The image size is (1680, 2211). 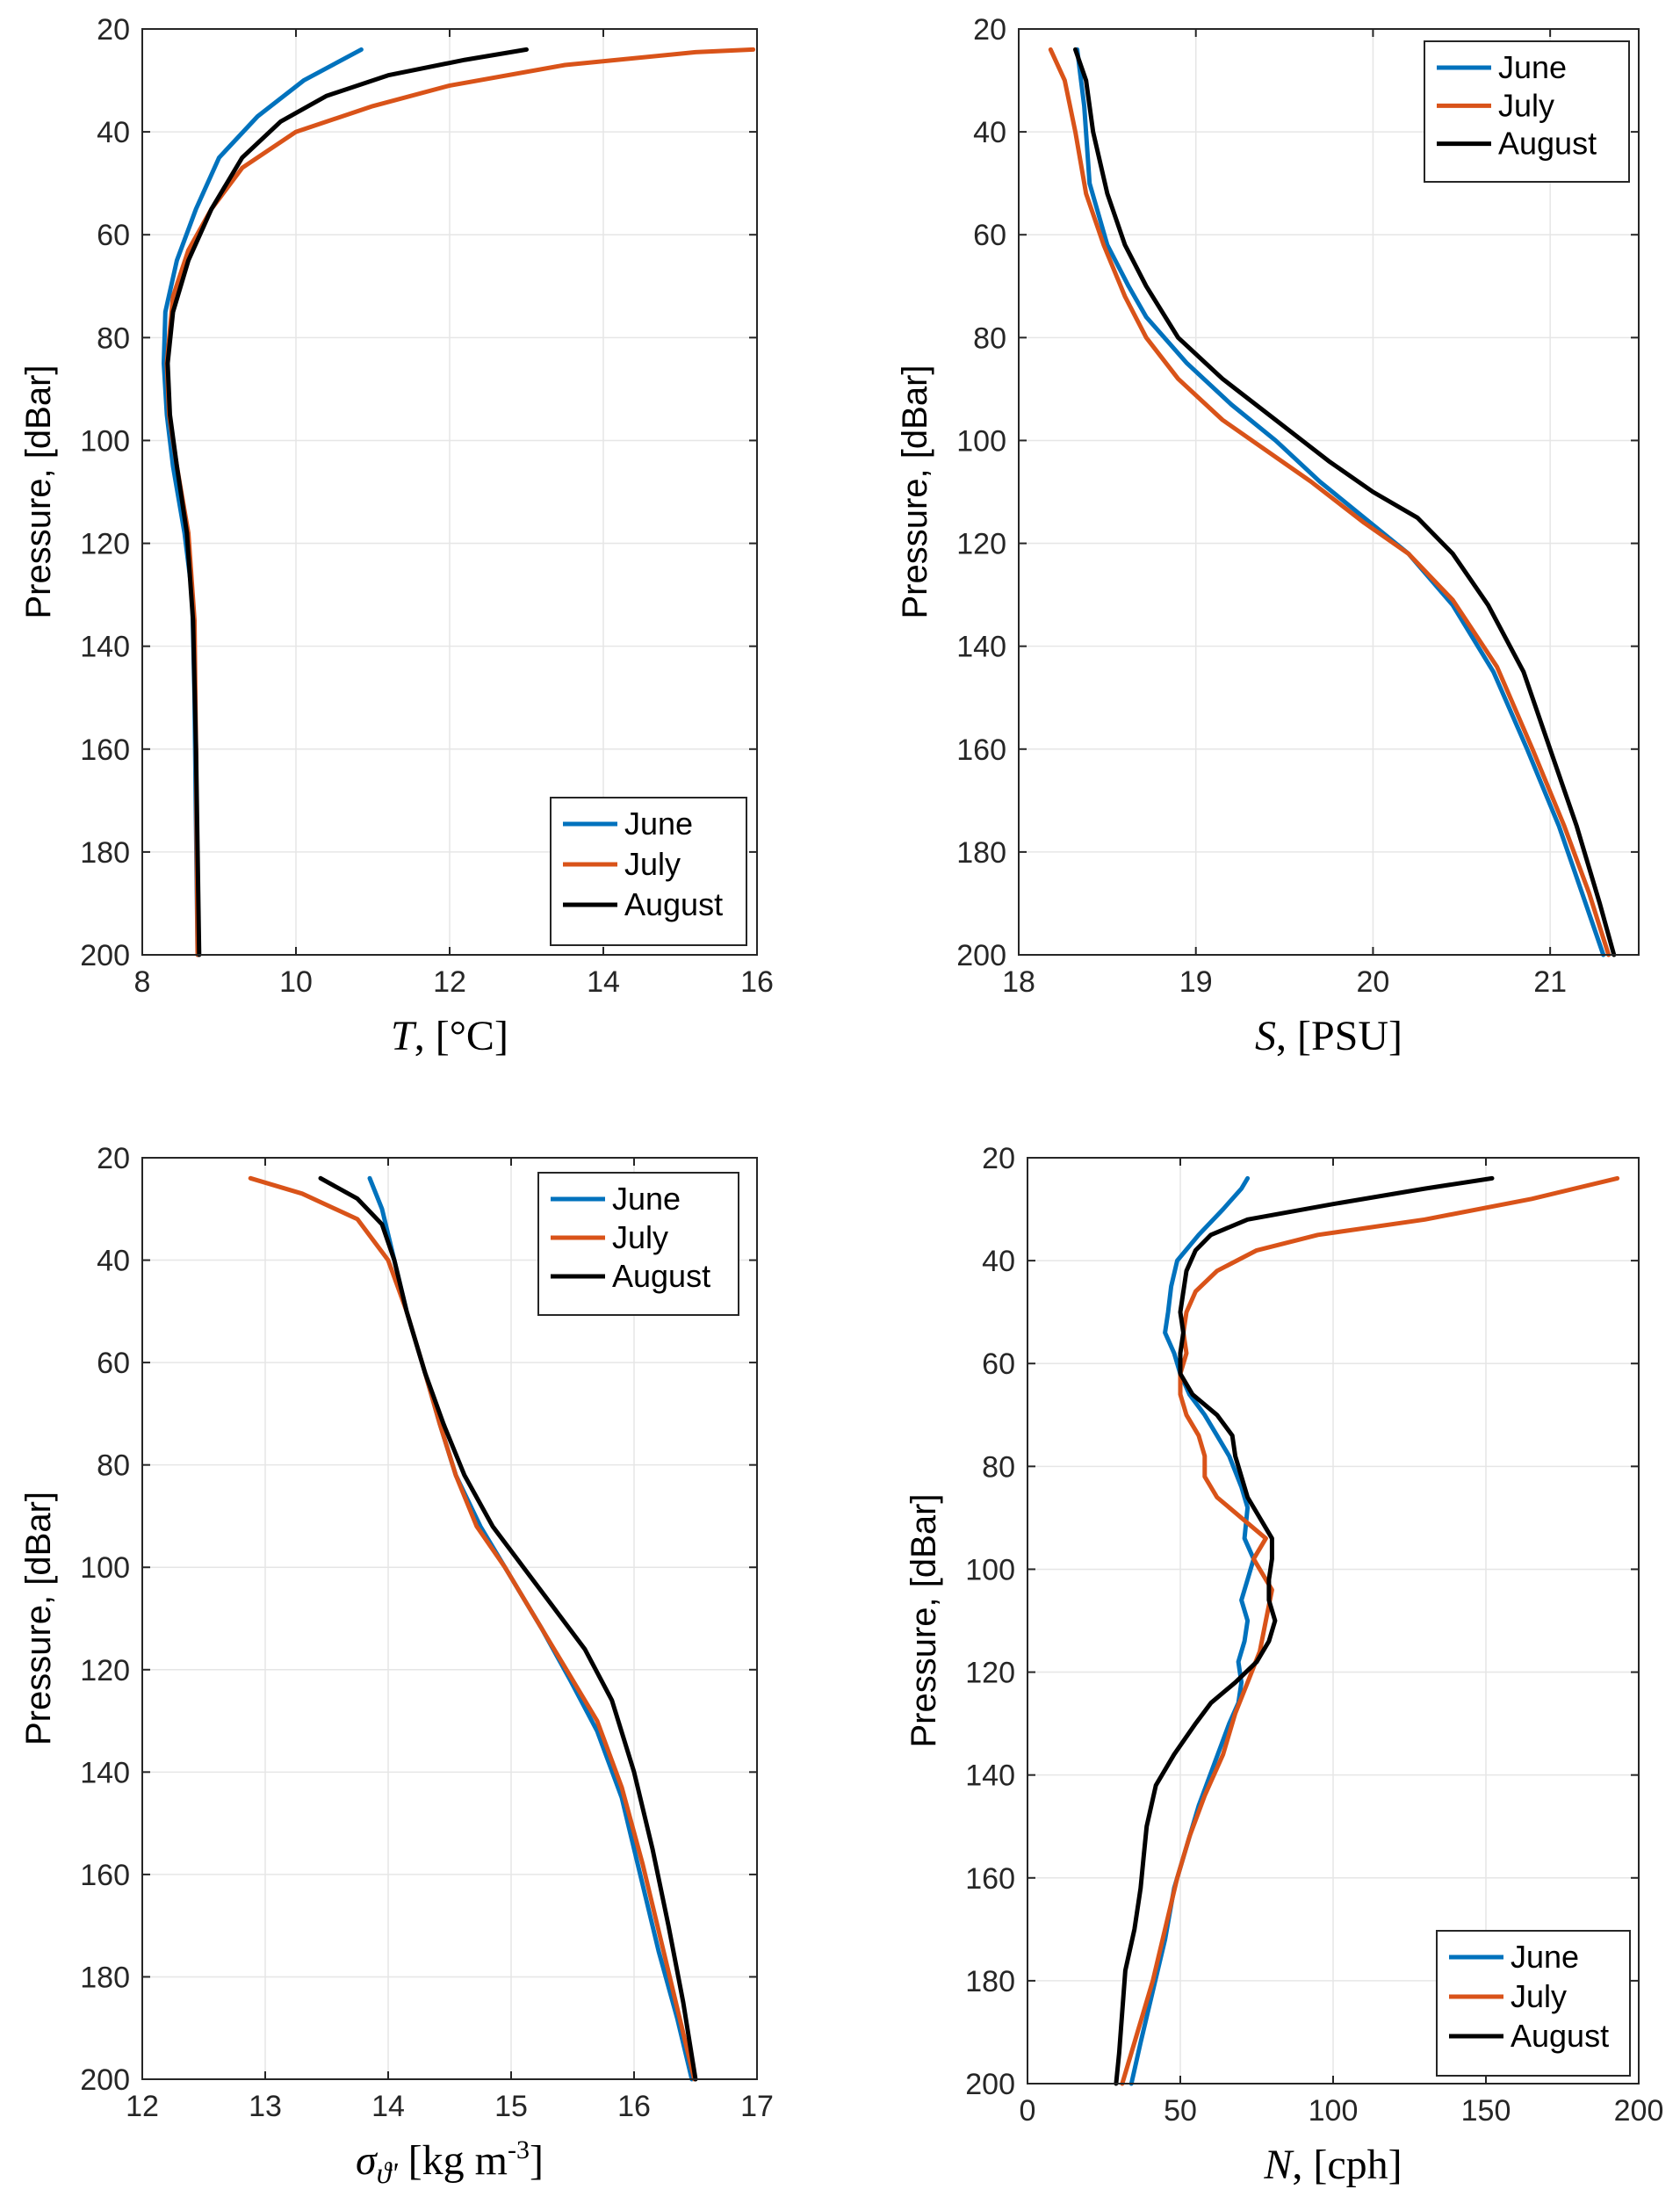 What do you see at coordinates (1373, 982) in the screenshot?
I see `x-tick-label: 20` at bounding box center [1373, 982].